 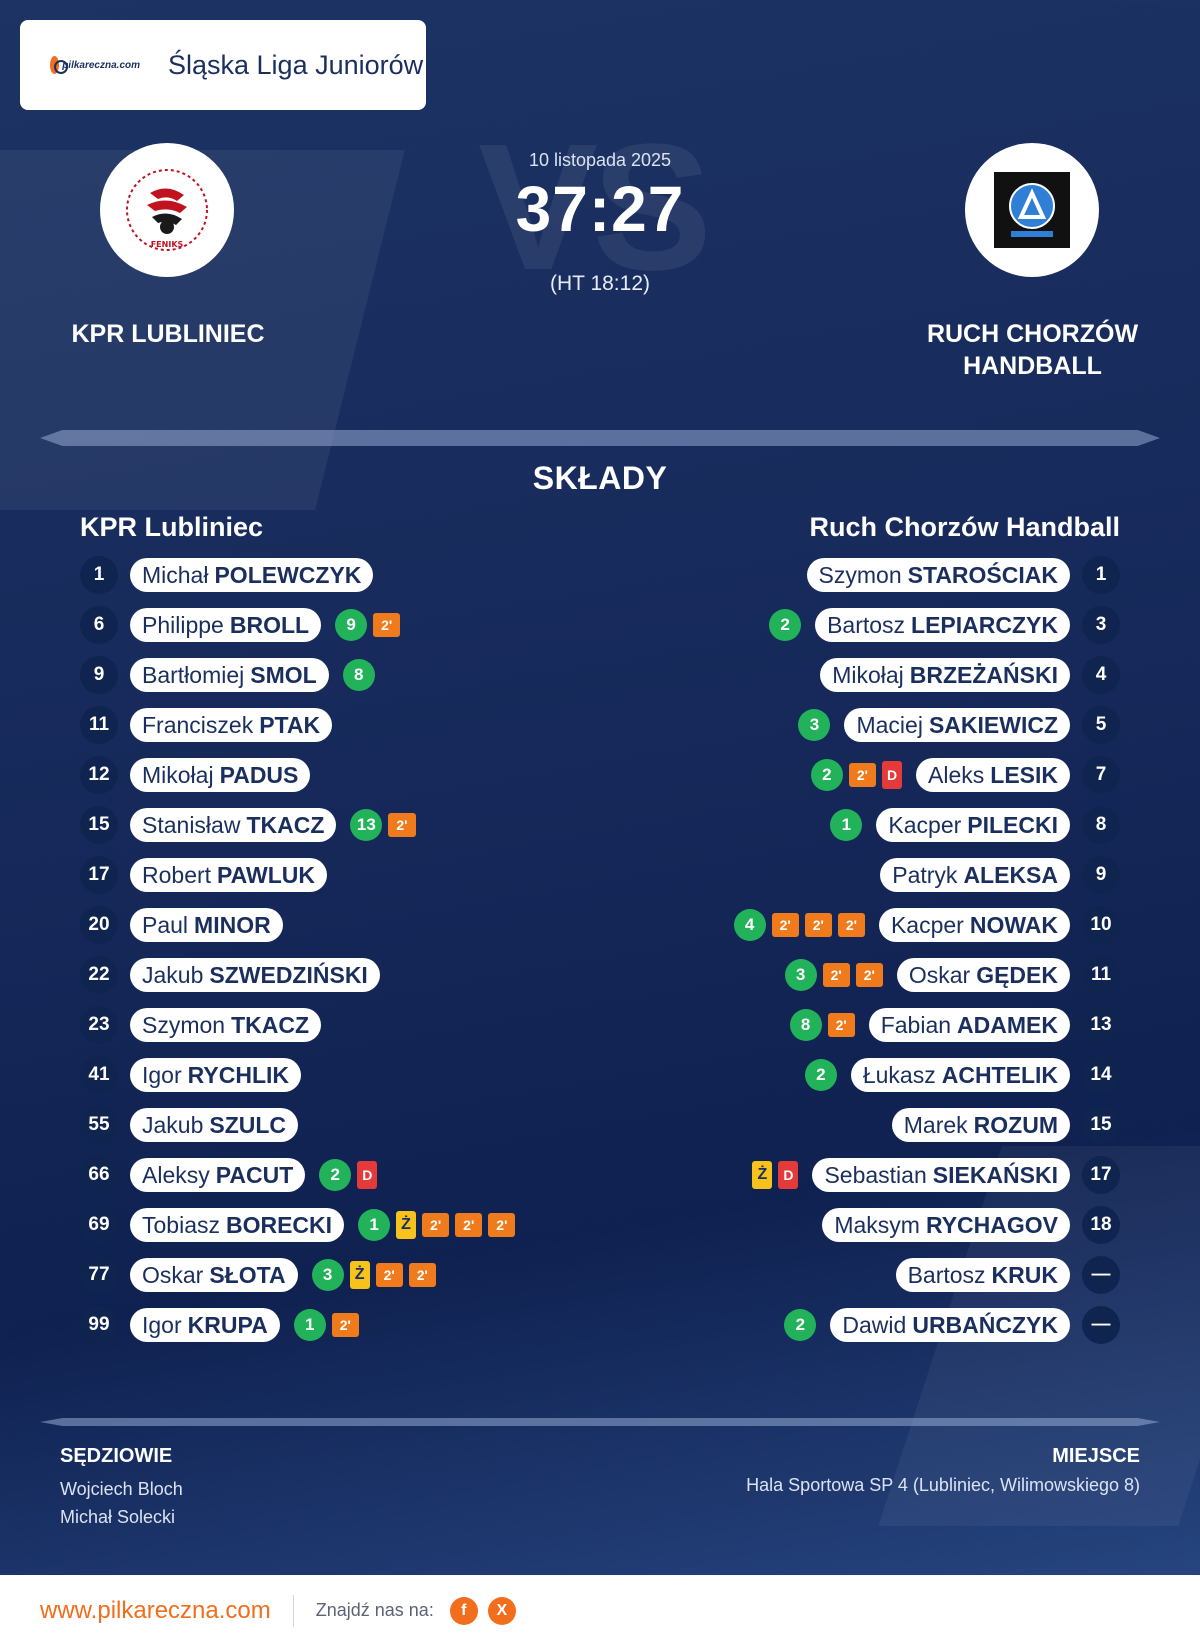 I want to click on vs-watermark: VS, so click(x=595, y=207).